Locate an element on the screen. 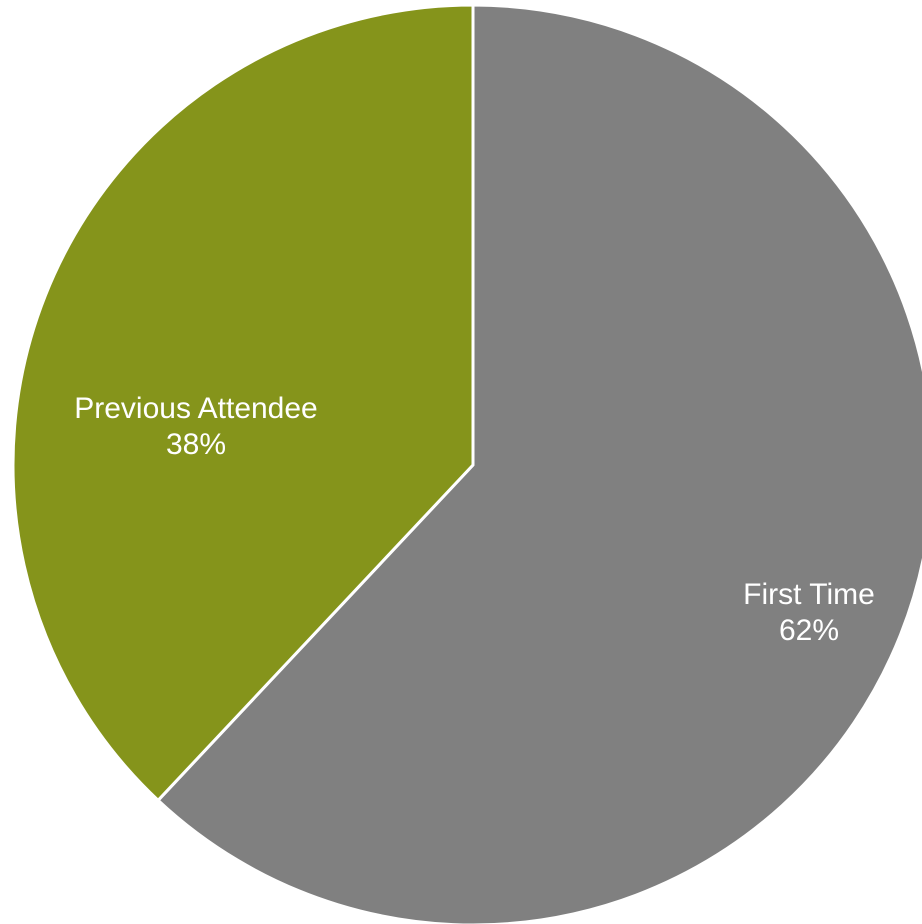  slice-label-first-time: First Time 62% is located at coordinates (809, 612).